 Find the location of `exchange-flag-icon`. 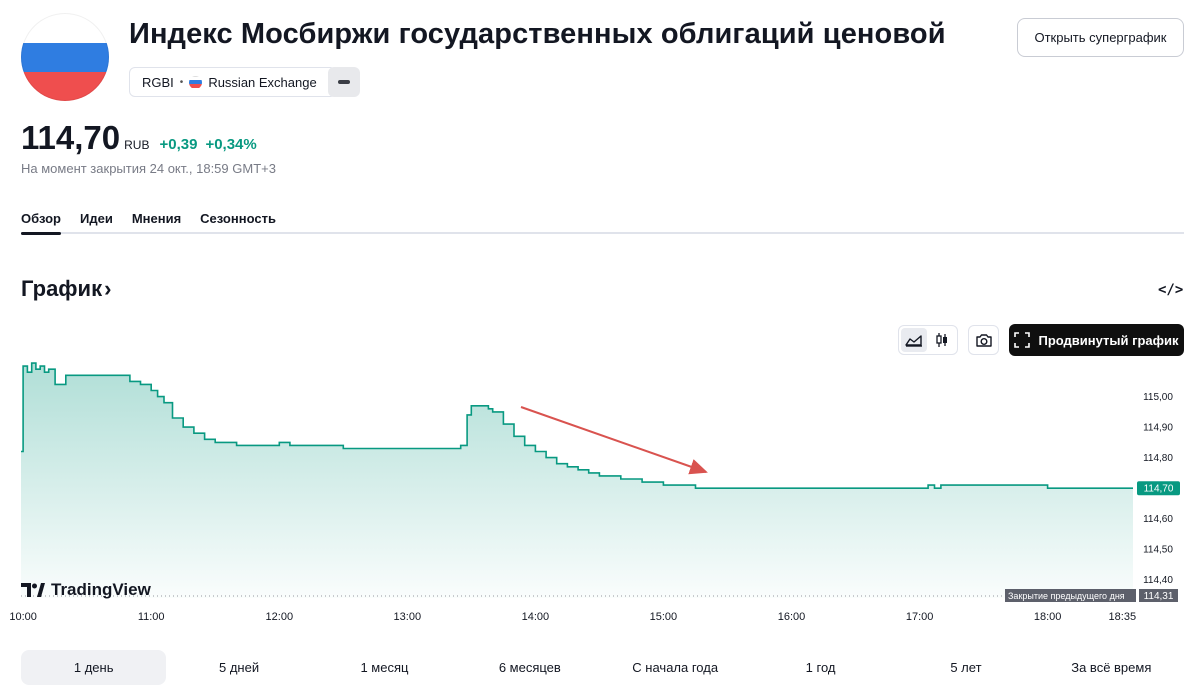

exchange-flag-icon is located at coordinates (196, 82).